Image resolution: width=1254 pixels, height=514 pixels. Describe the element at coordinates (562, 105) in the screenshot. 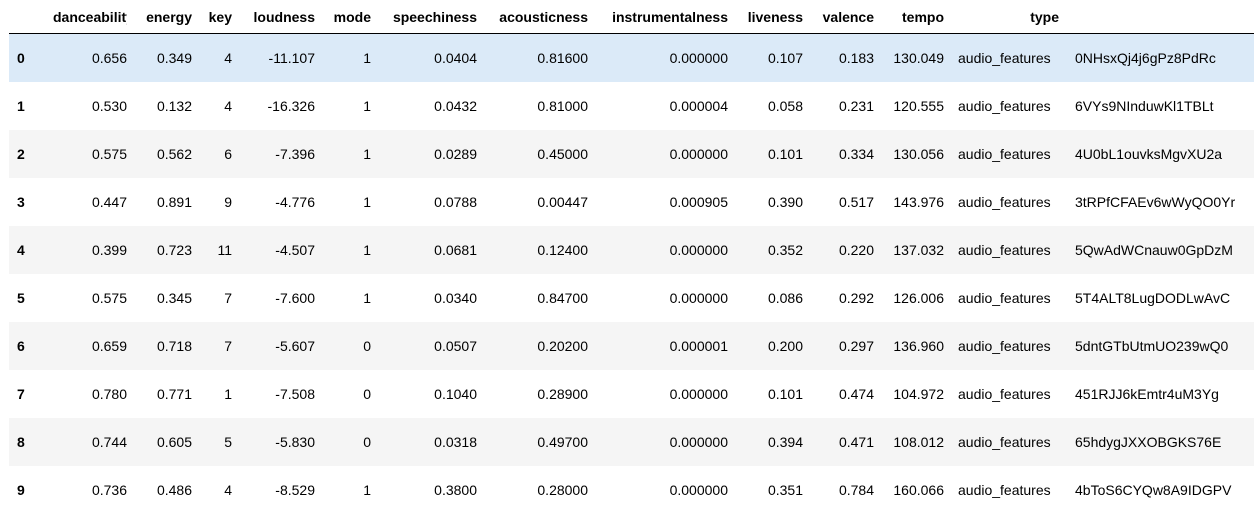

I see `cell-acousticness: 0.81000` at that location.